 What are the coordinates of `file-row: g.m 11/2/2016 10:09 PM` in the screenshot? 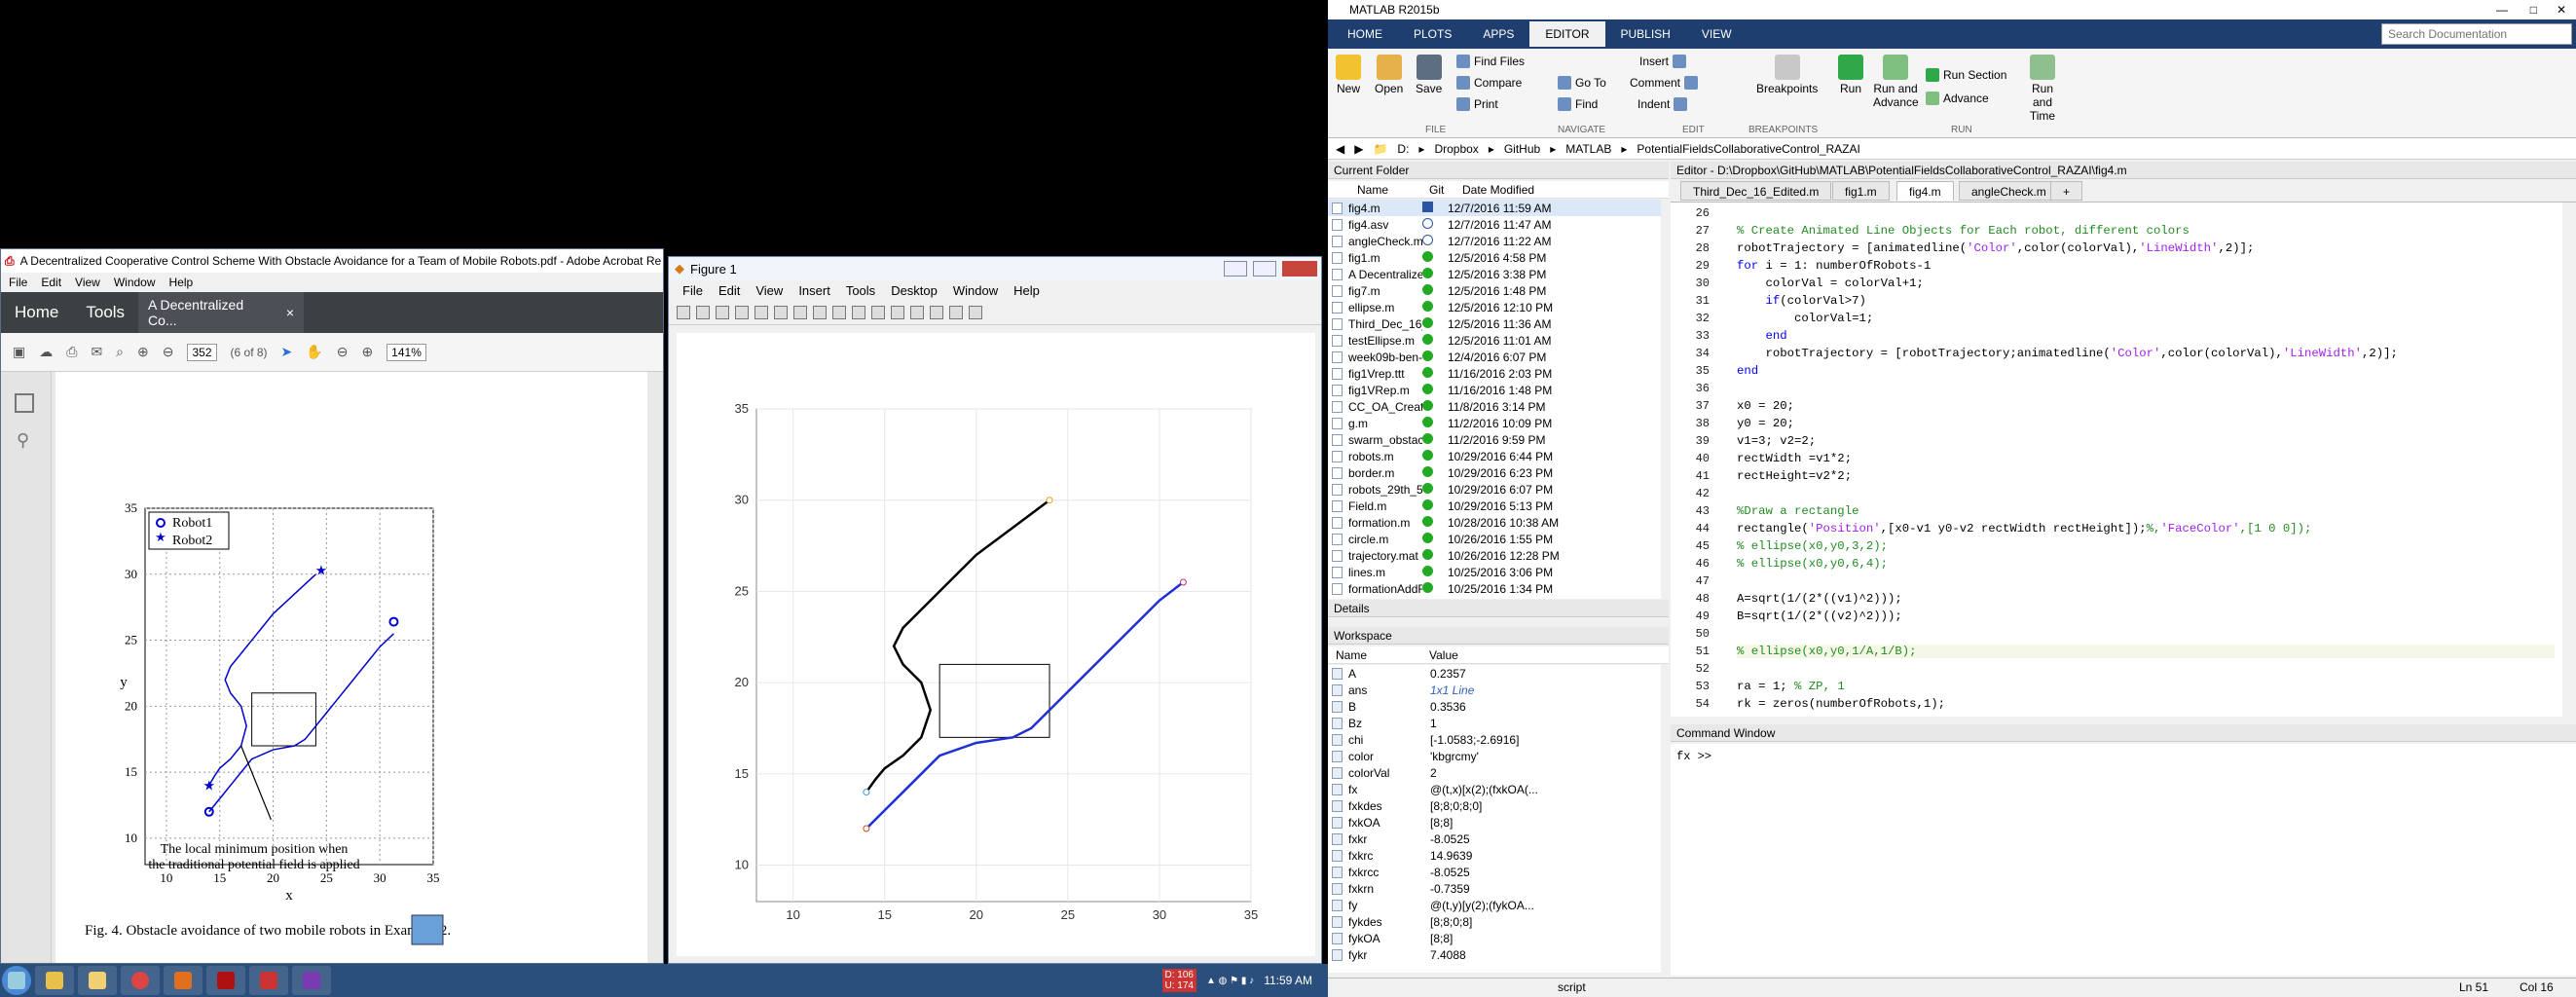 It's located at (1494, 423).